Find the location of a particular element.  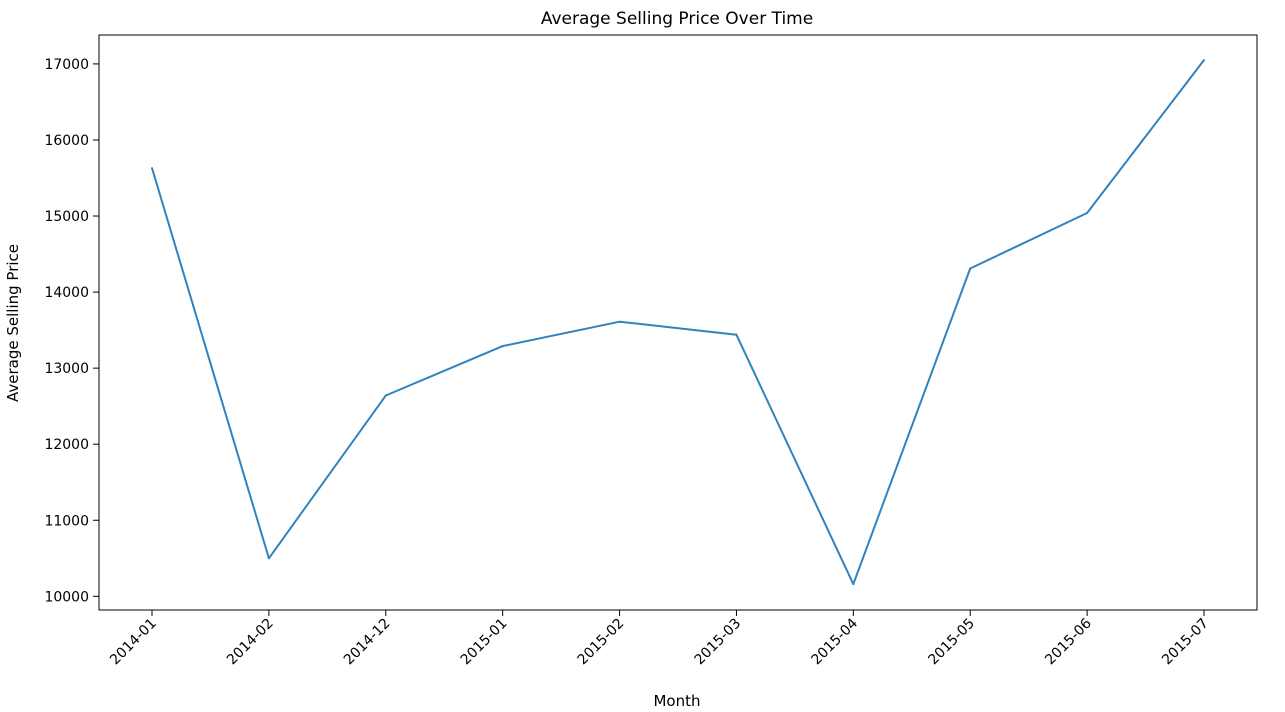

y-tick-label: 10000 is located at coordinates (66, 597).